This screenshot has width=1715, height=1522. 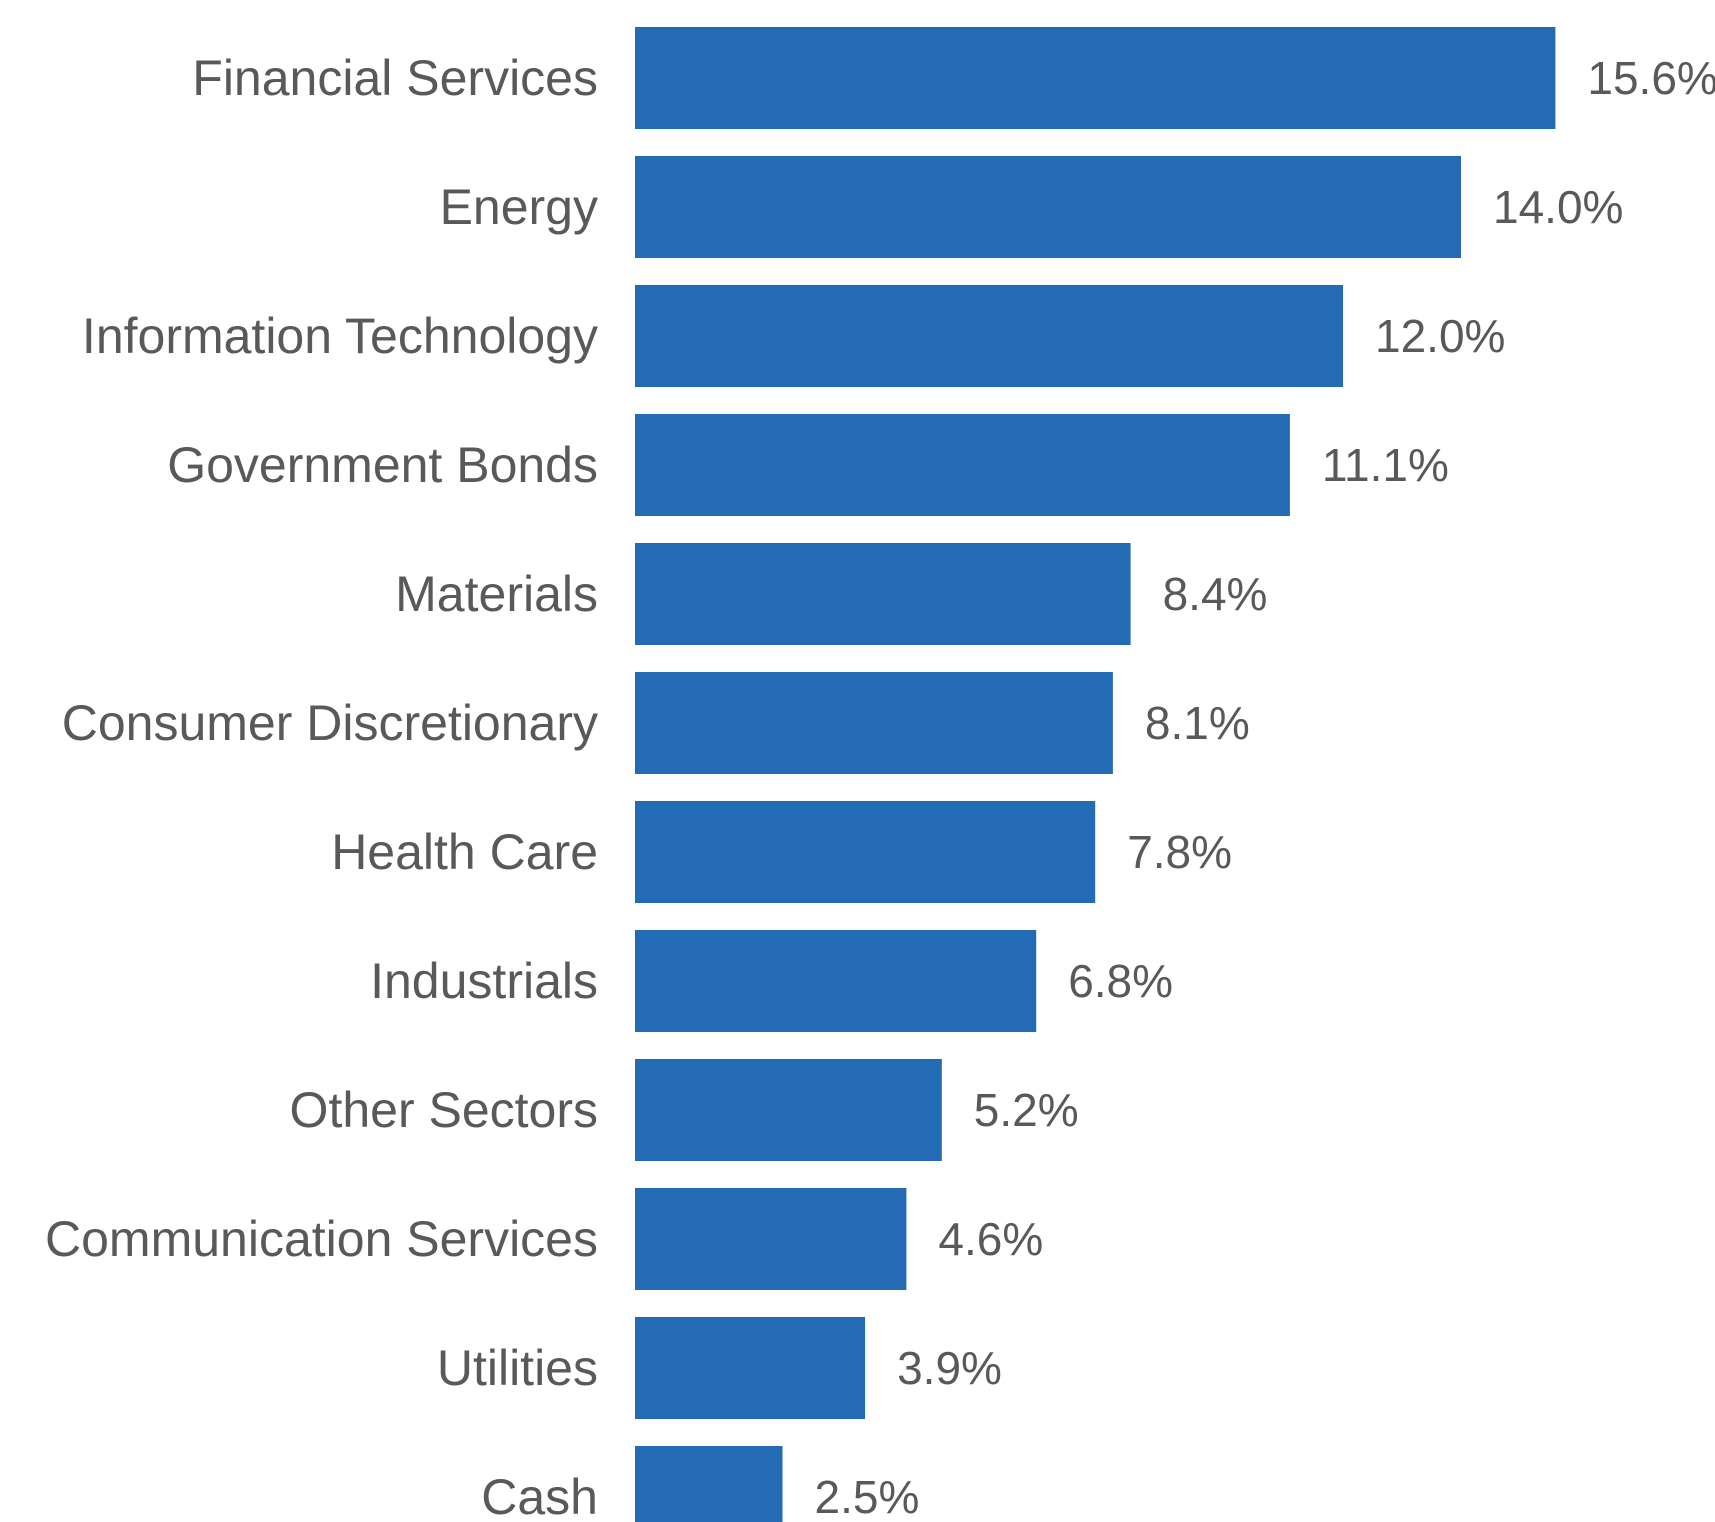 What do you see at coordinates (1651, 78) in the screenshot?
I see `value-label: 15.6%` at bounding box center [1651, 78].